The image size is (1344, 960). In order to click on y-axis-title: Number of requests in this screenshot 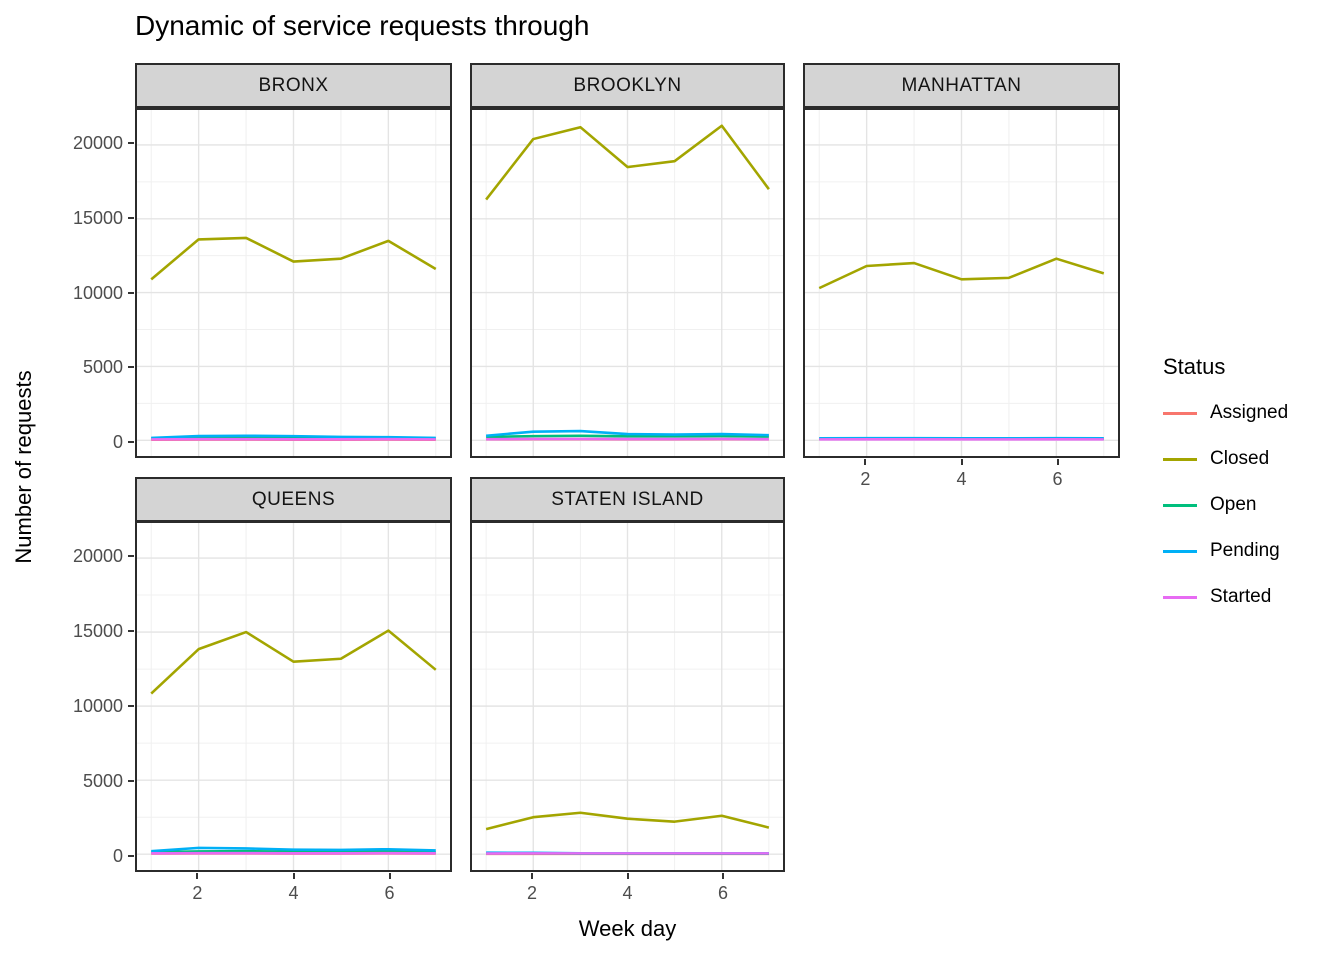, I will do `click(23, 467)`.